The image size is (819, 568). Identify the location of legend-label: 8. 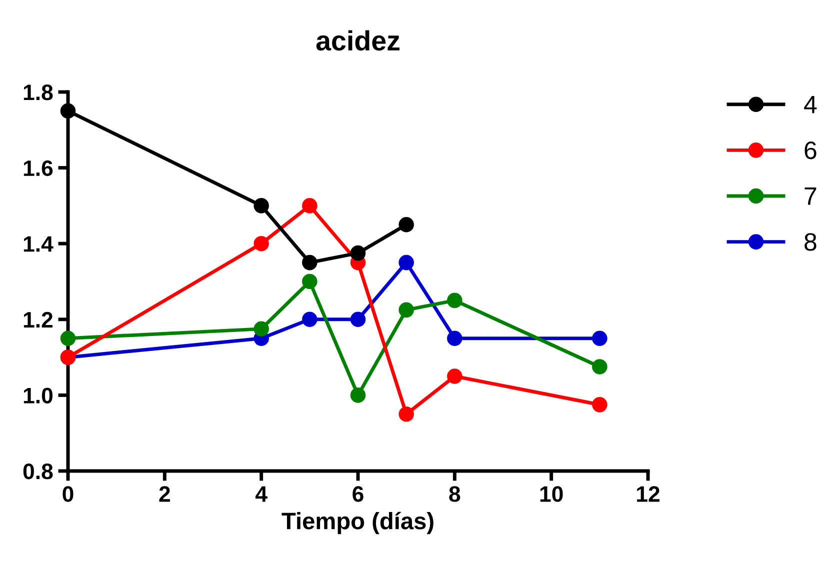
(810, 242).